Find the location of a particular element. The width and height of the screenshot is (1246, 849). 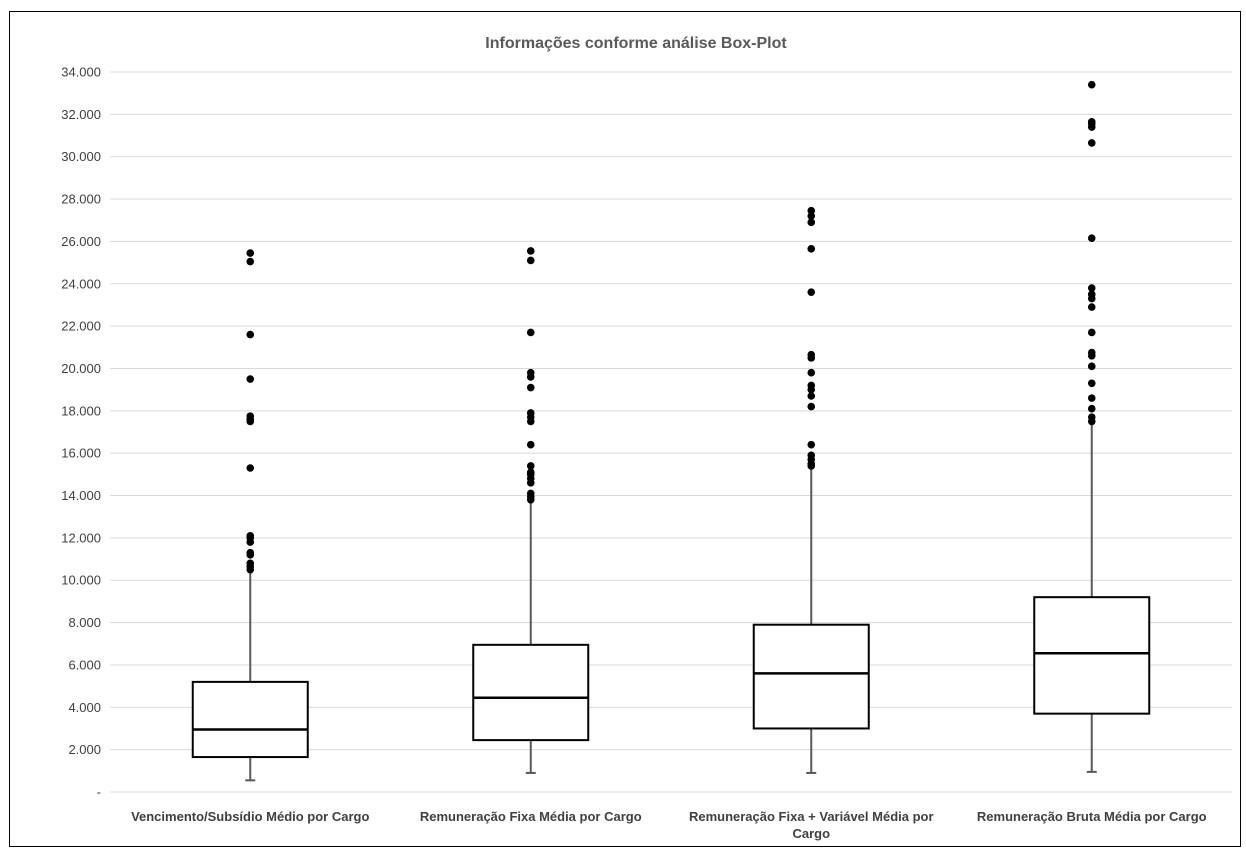

y-tick-label: 14.000 is located at coordinates (81, 495).